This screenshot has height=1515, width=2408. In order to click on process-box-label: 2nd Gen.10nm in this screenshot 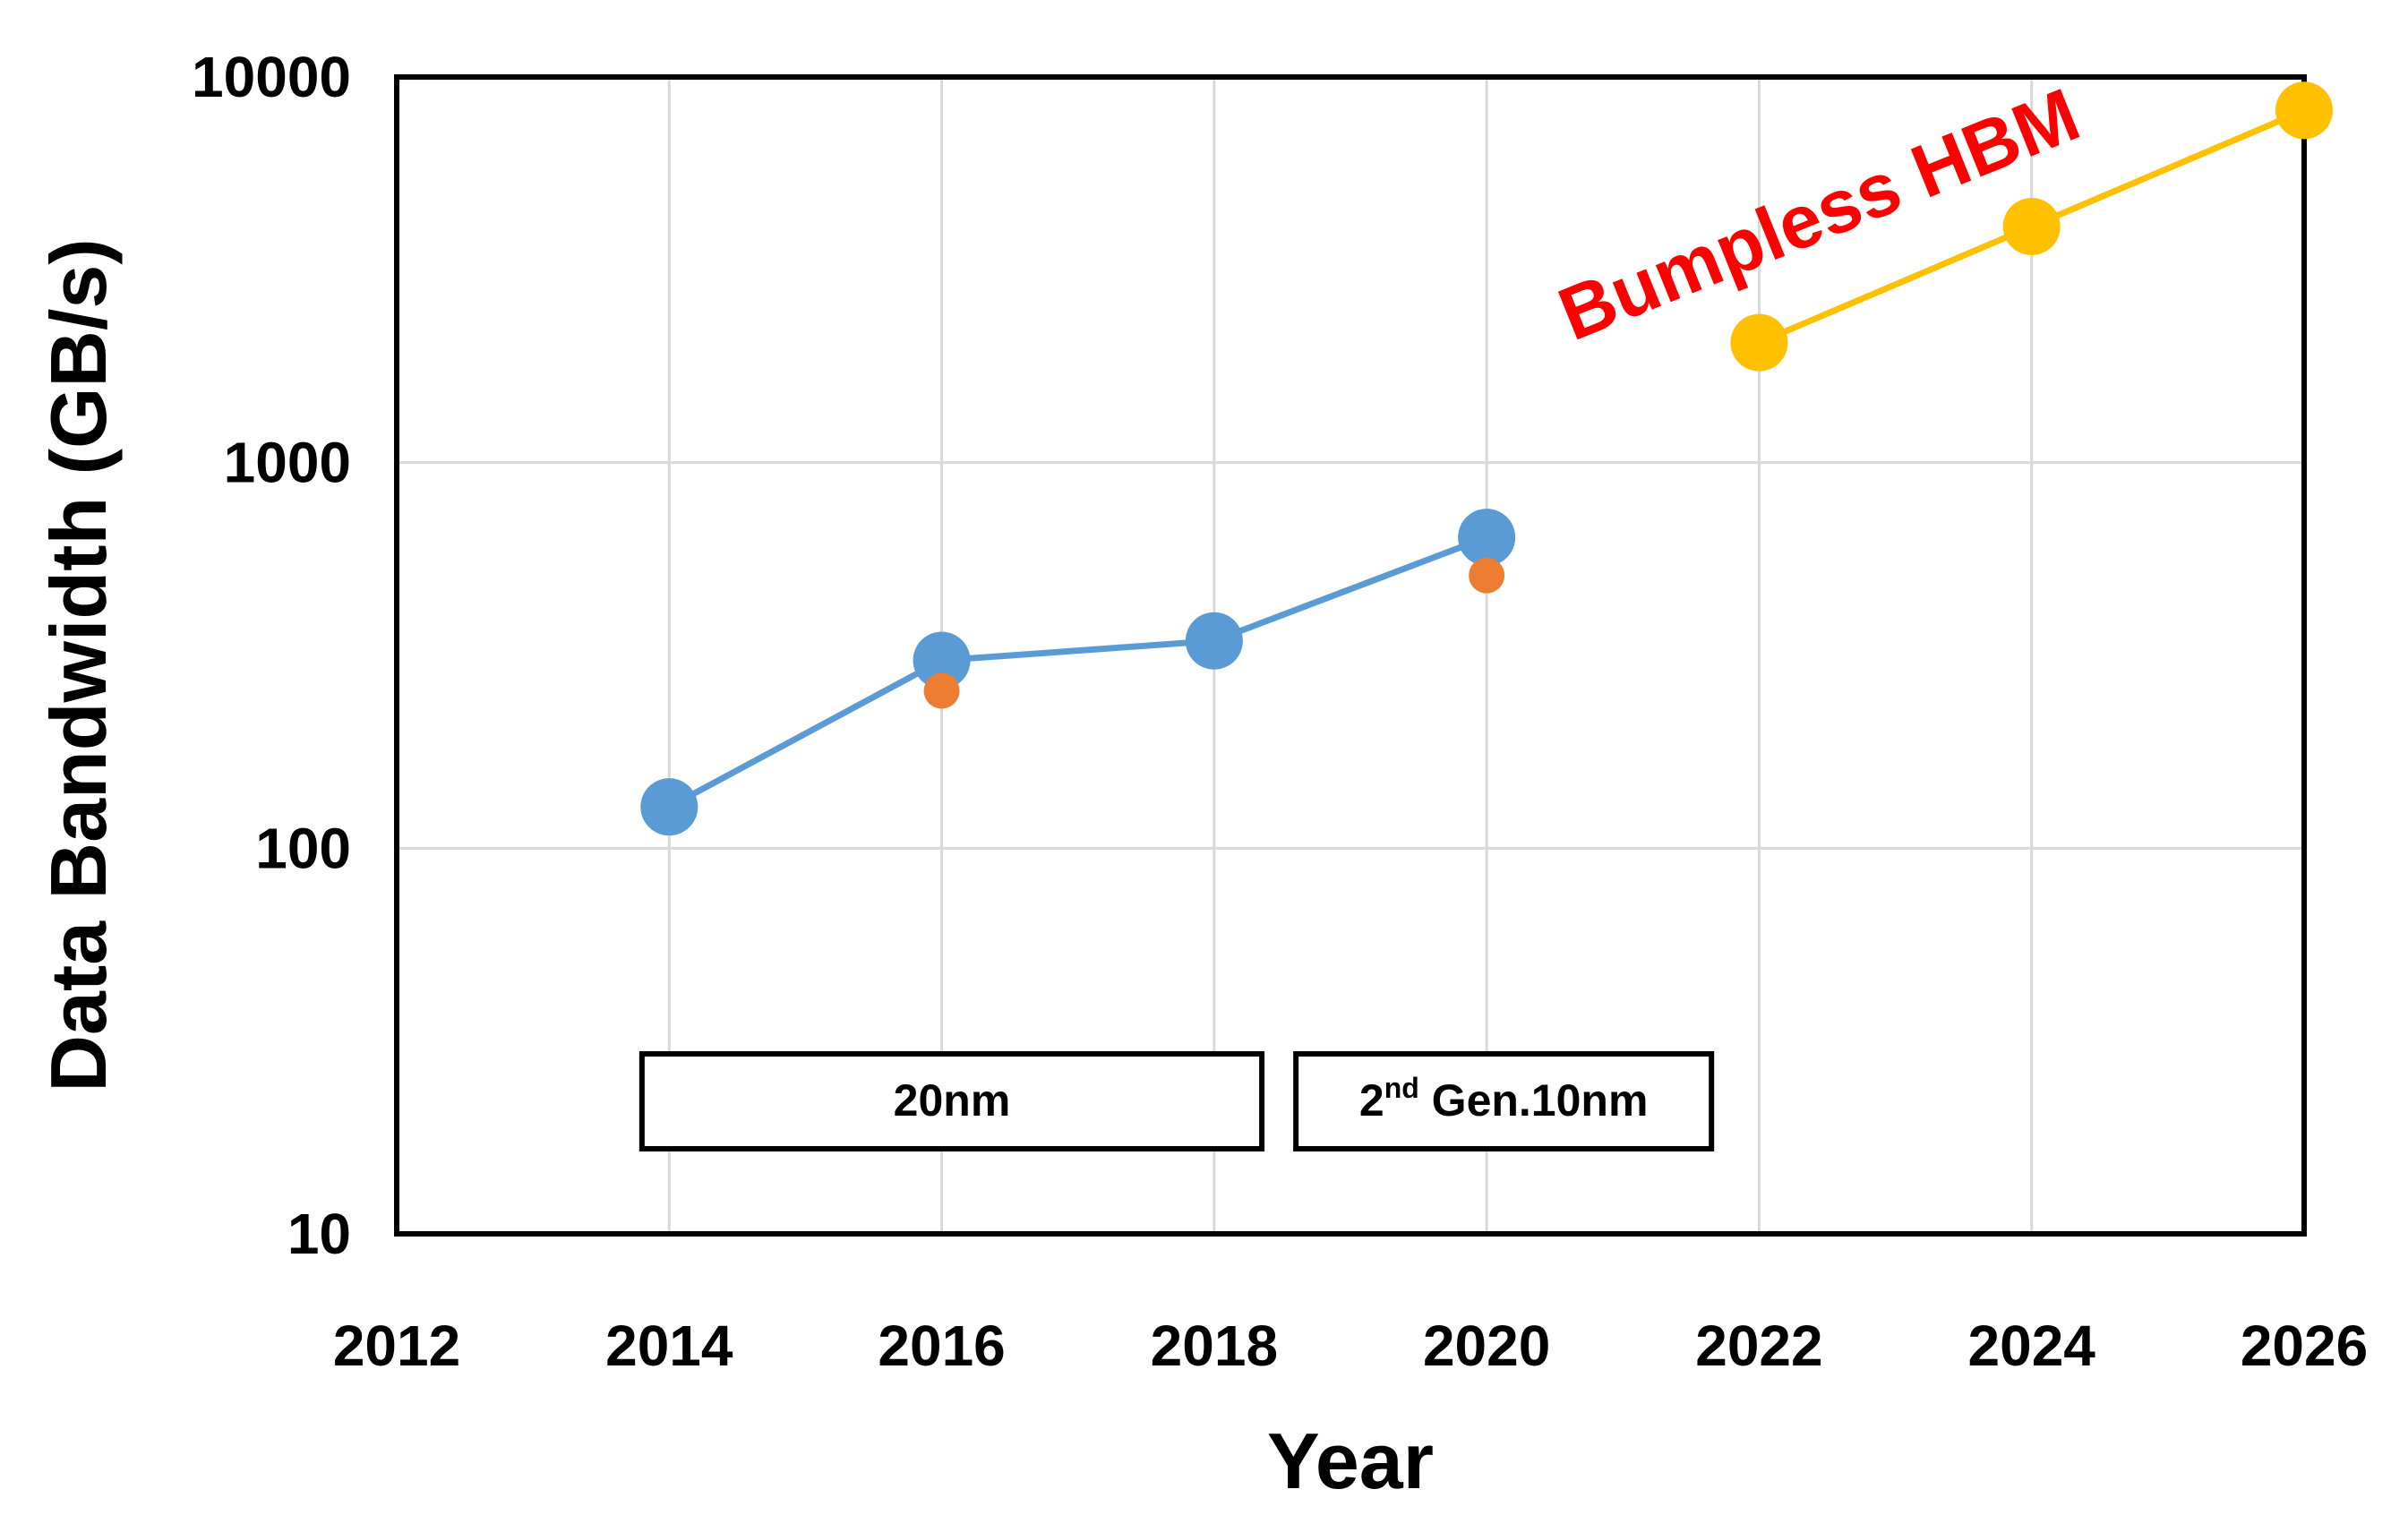, I will do `click(1504, 1099)`.